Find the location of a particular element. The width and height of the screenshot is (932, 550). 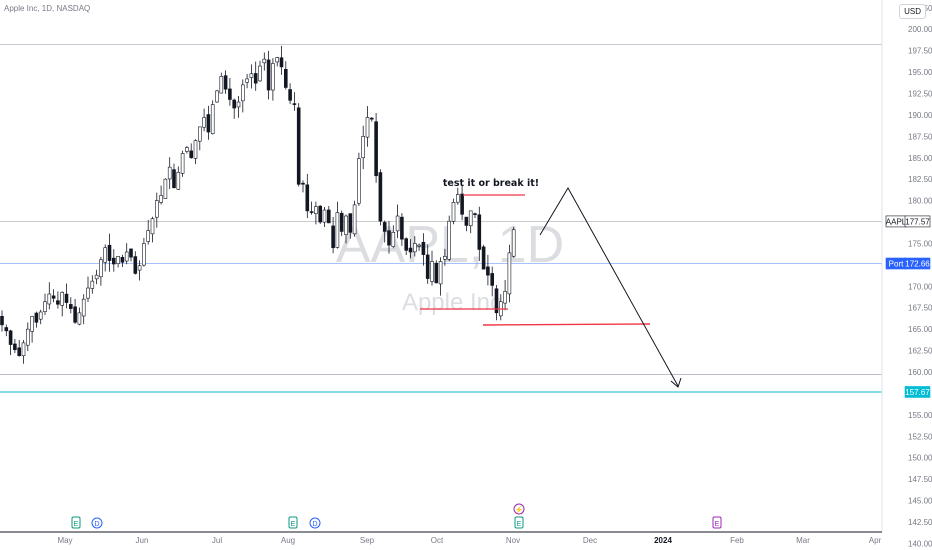

time-tick-label: Jul is located at coordinates (217, 540).